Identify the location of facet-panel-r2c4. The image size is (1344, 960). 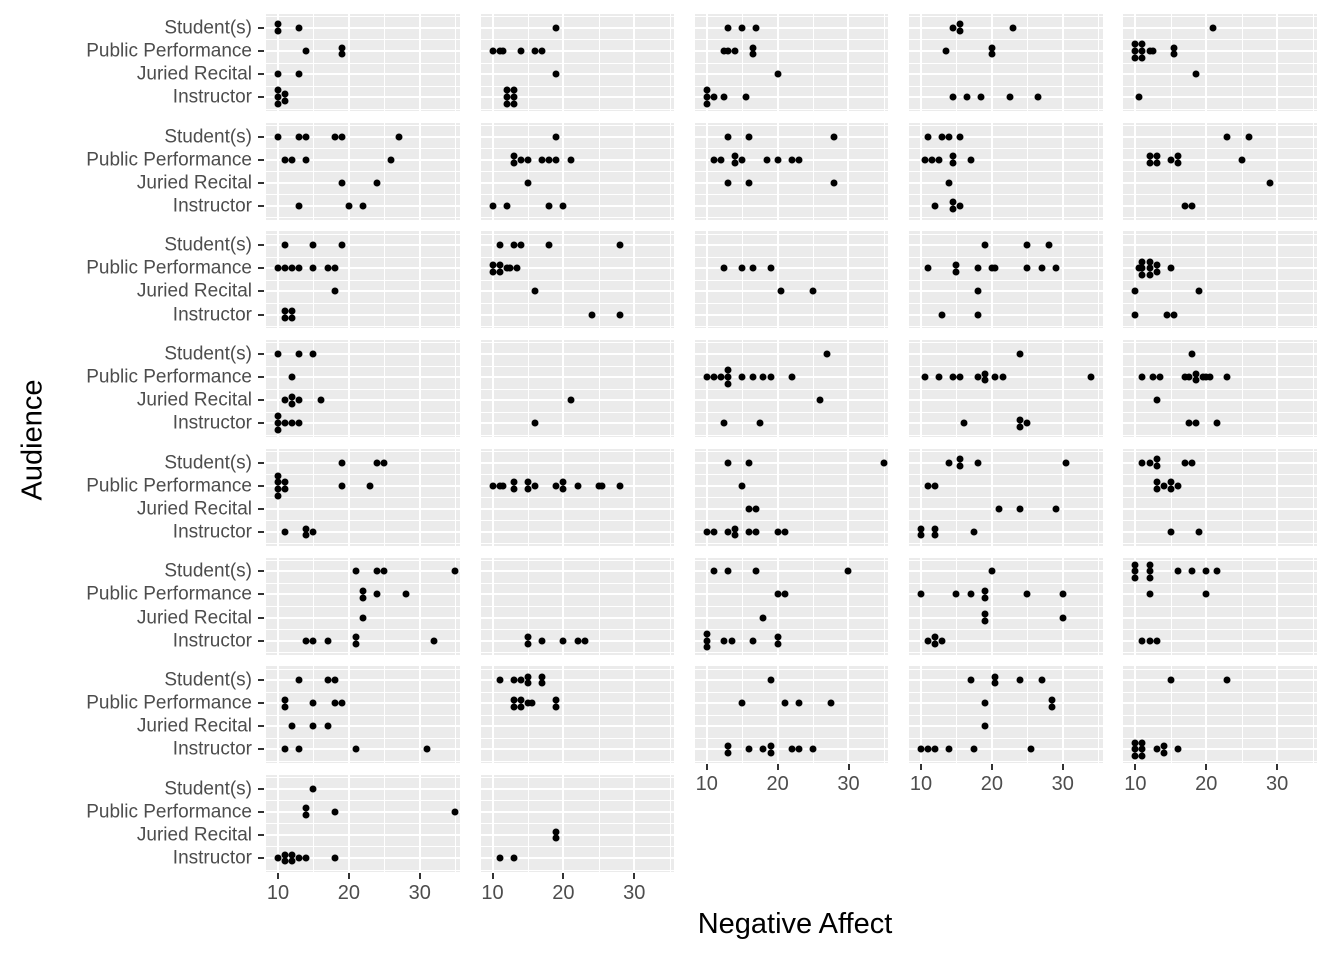
(1006, 171).